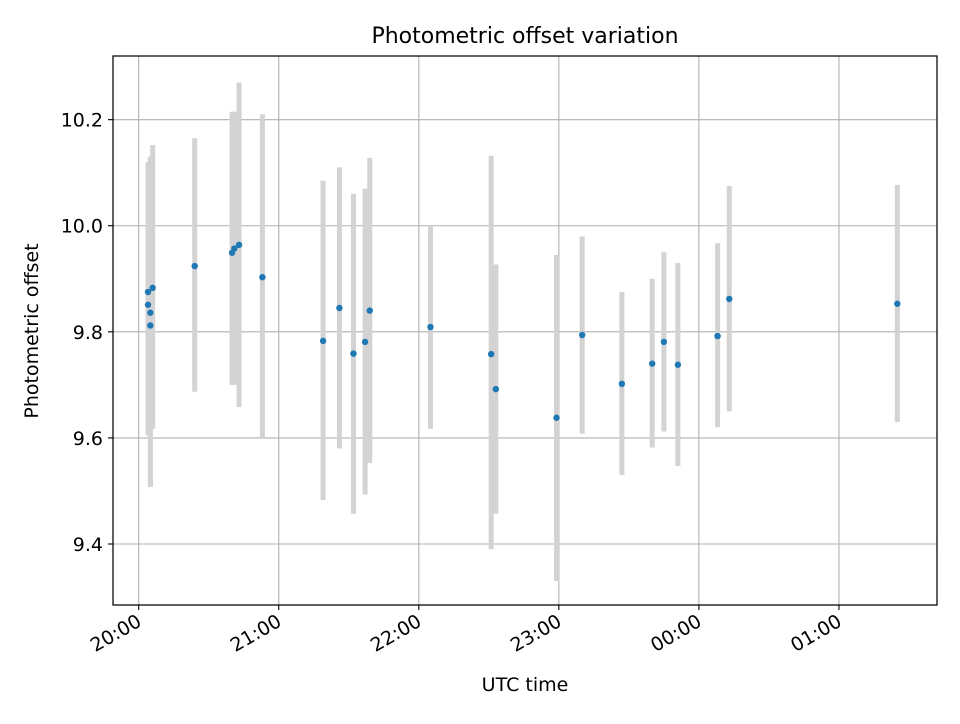 This screenshot has height=724, width=960. Describe the element at coordinates (82, 121) in the screenshot. I see `y-tick-label: 10.2` at that location.